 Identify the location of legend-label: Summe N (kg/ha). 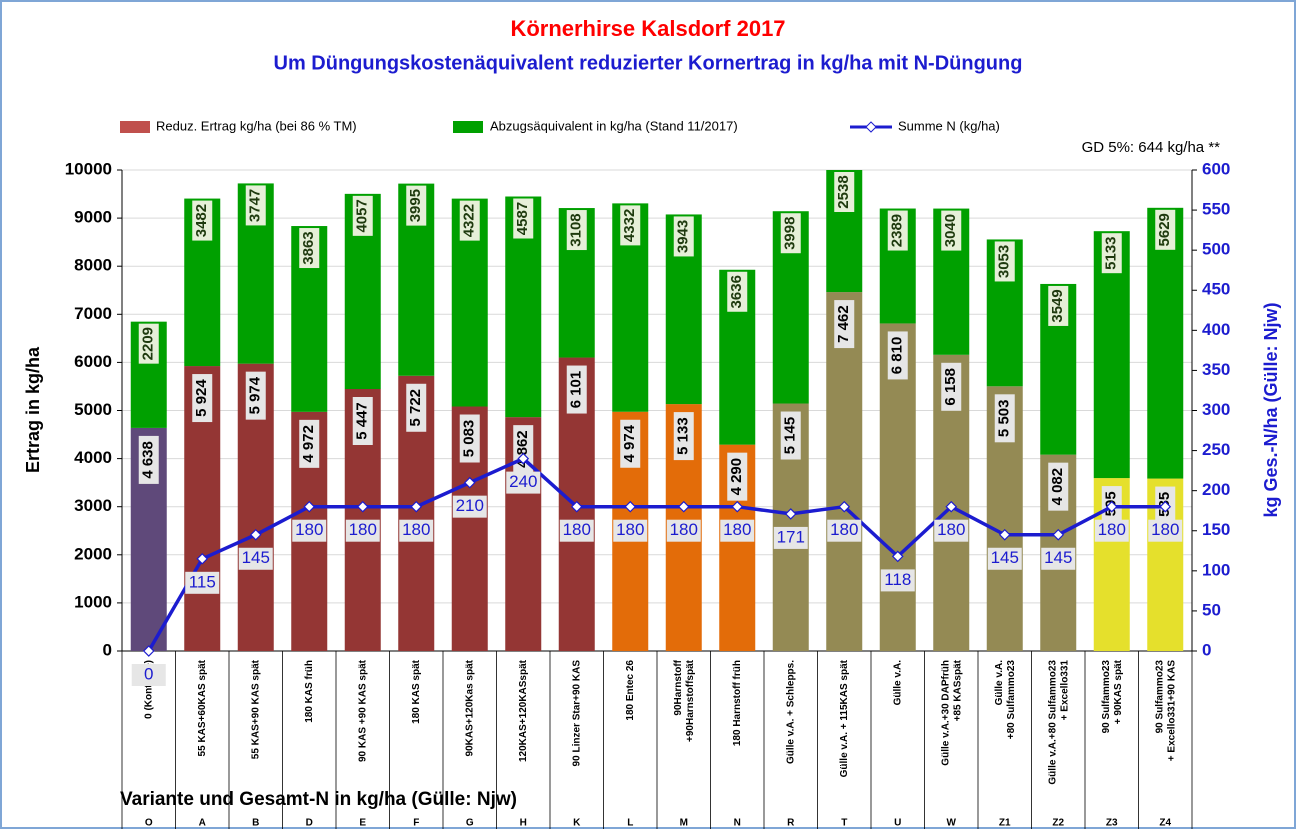
(949, 125).